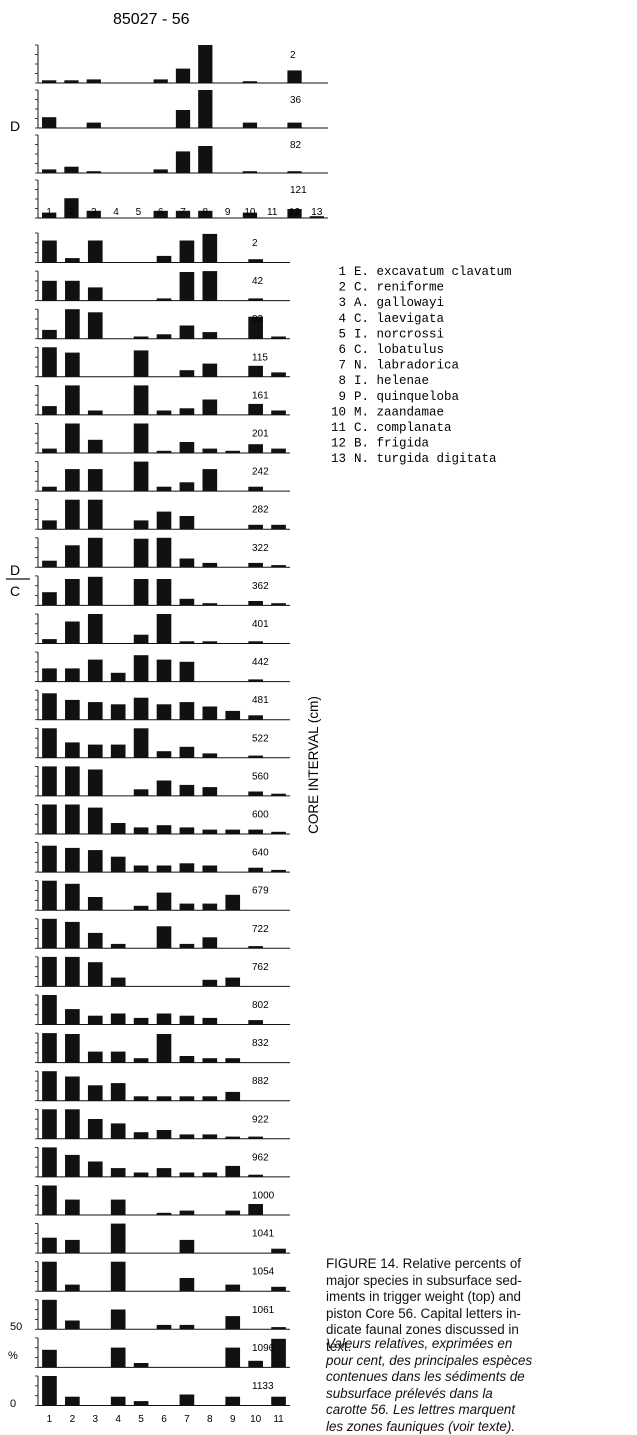 The image size is (637, 1435). Describe the element at coordinates (260, 357) in the screenshot. I see `interval-label: 115` at that location.